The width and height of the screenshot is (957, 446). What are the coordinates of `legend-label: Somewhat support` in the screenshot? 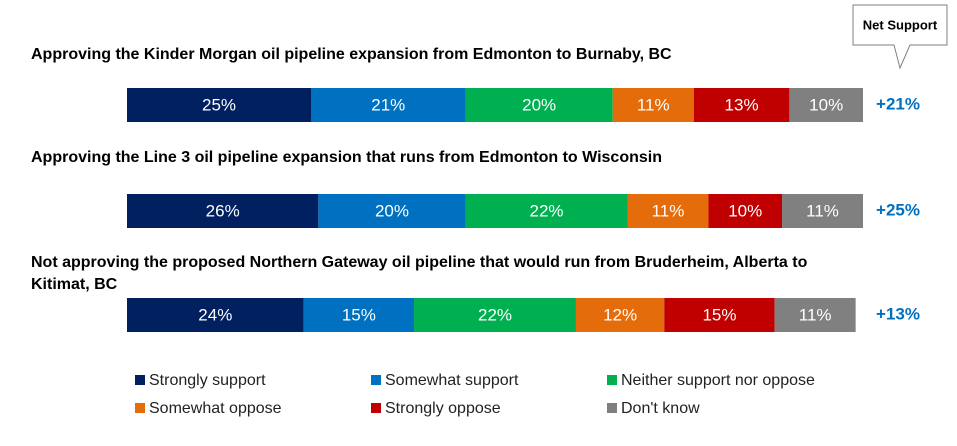 It's located at (452, 380).